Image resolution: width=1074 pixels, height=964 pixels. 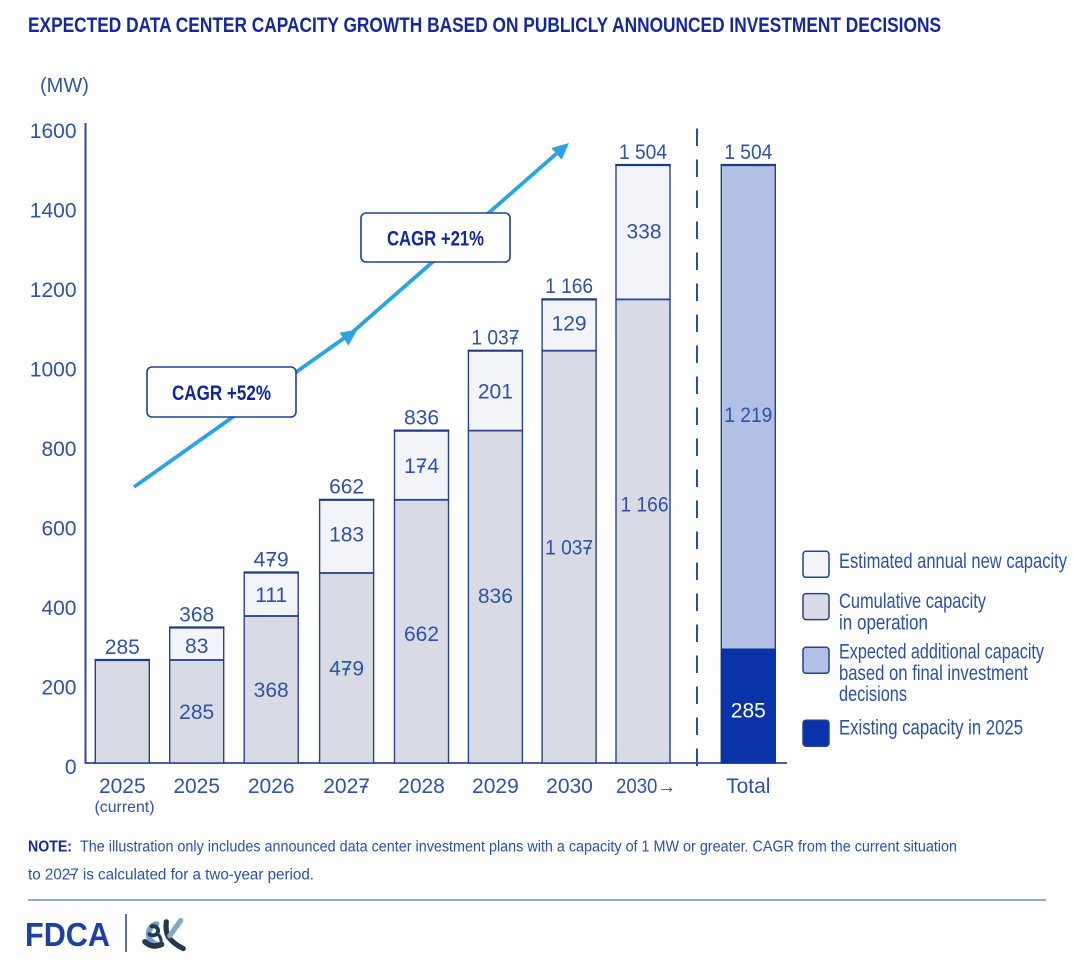 What do you see at coordinates (873, 694) in the screenshot?
I see `svg-text: decisions` at bounding box center [873, 694].